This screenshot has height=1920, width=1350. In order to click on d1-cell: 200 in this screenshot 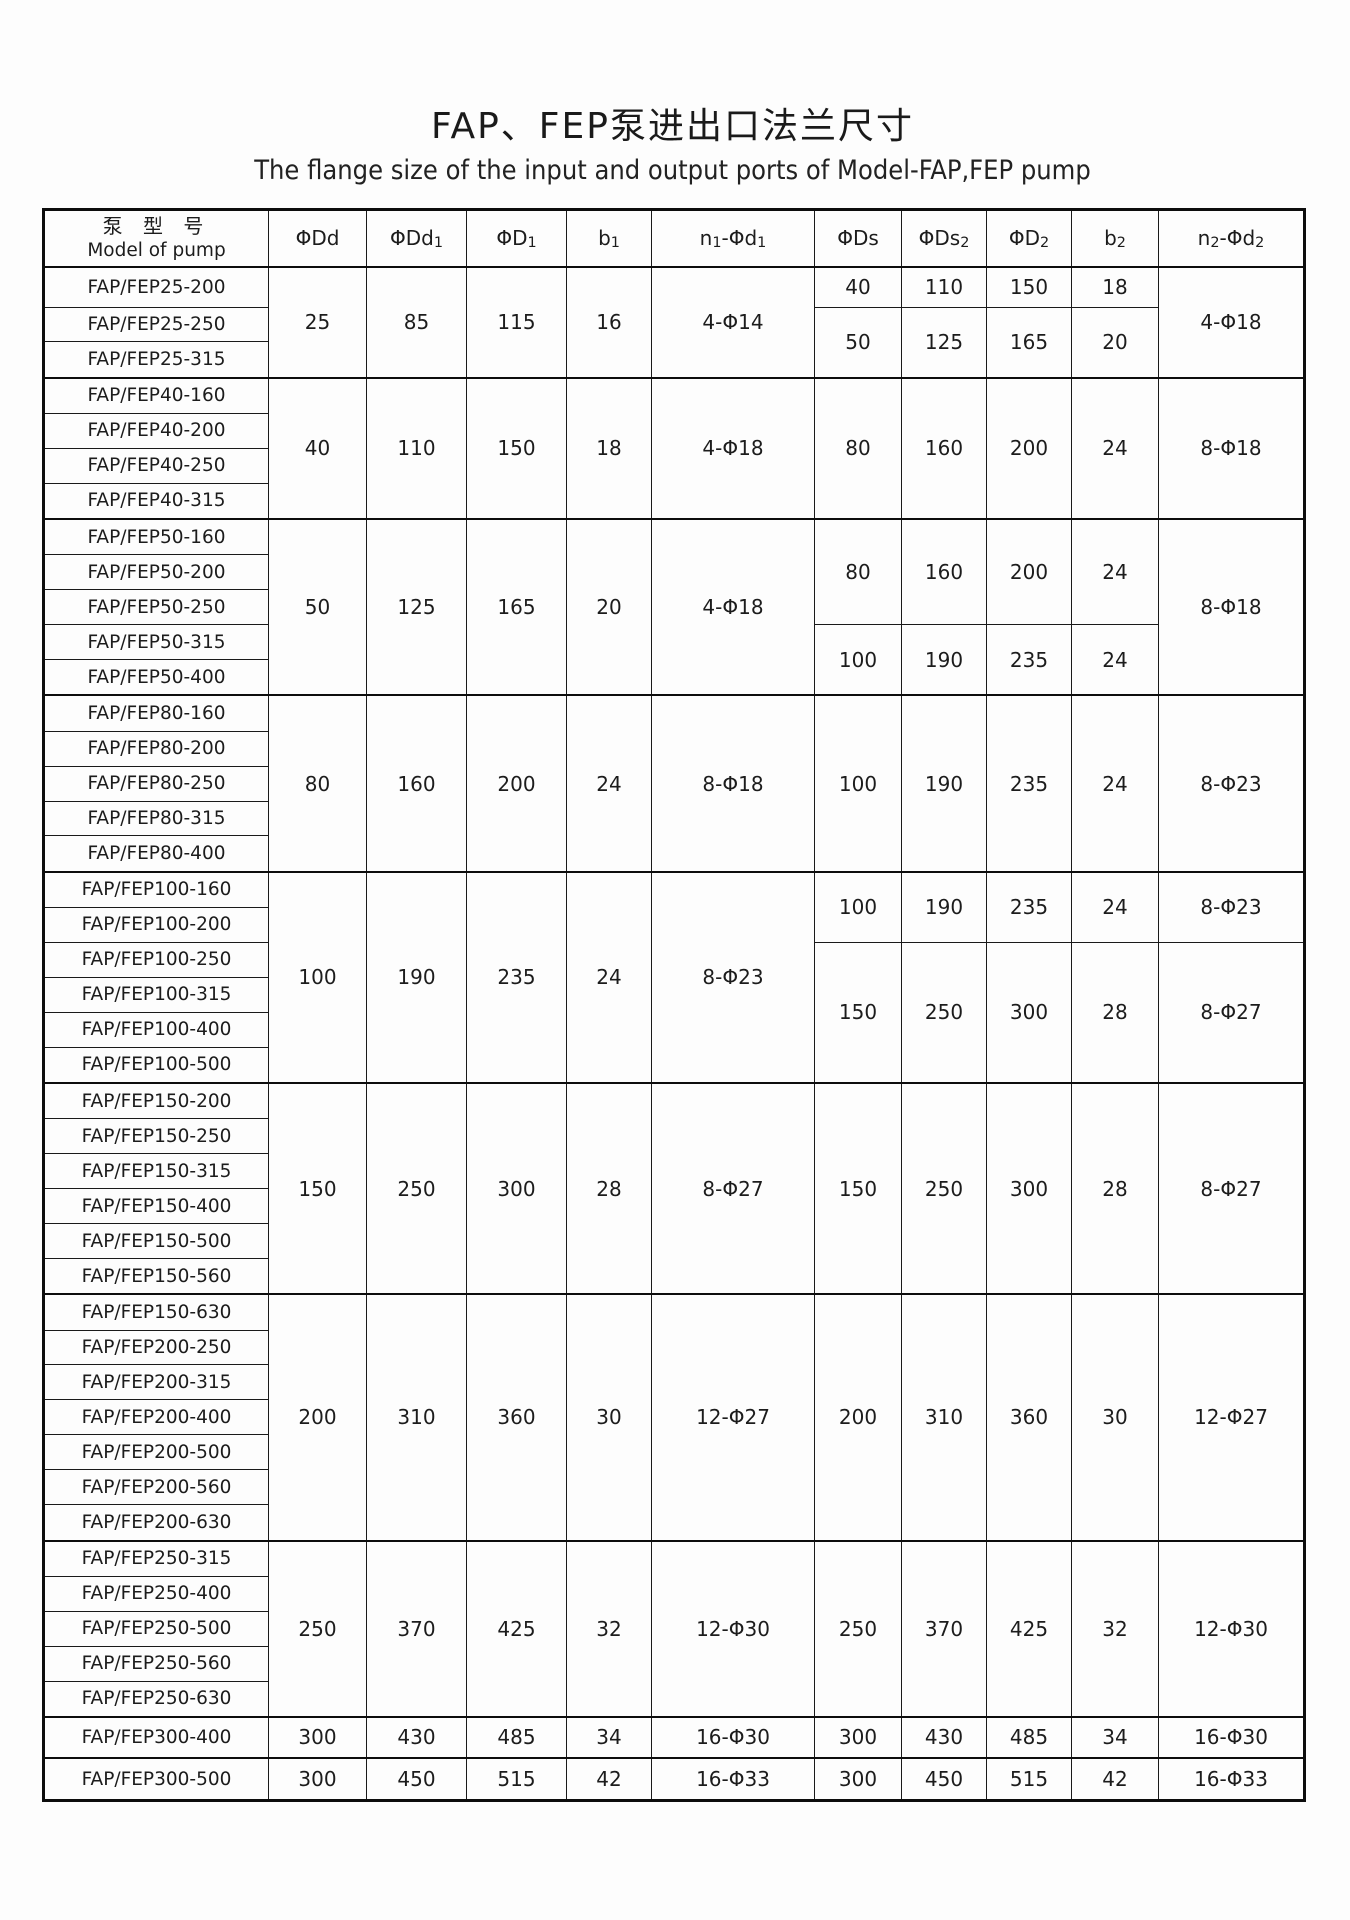, I will do `click(516, 783)`.